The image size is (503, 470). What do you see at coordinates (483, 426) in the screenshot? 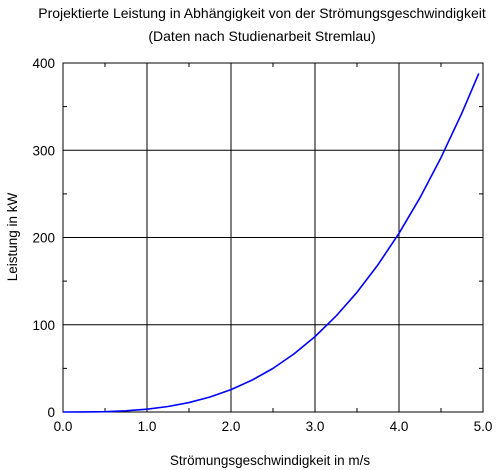
I see `x-tick-label: 5.0` at bounding box center [483, 426].